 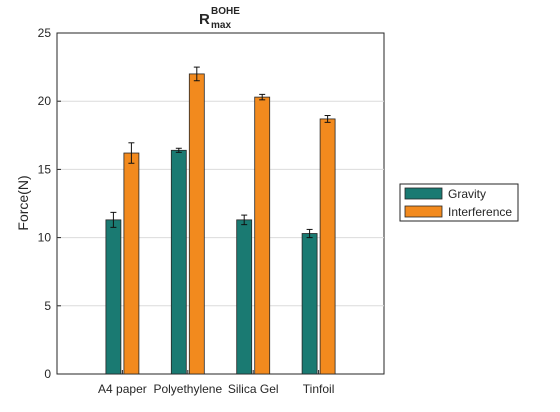 I want to click on x-tick-label: Polyethylene, so click(x=187, y=389).